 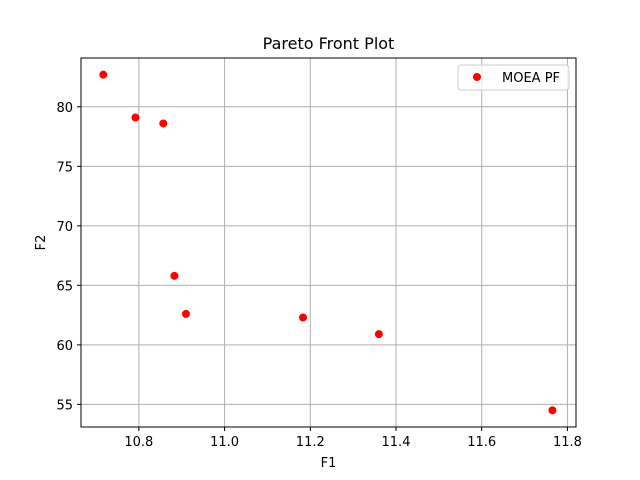 What do you see at coordinates (477, 77) in the screenshot?
I see `legend-marker-icon` at bounding box center [477, 77].